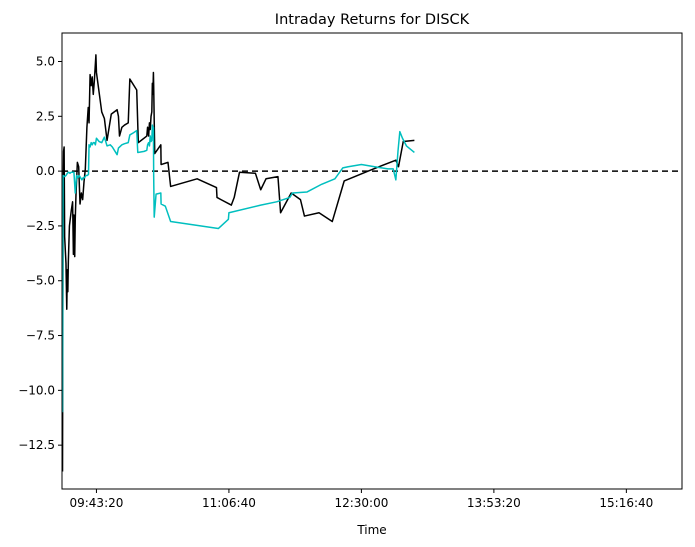 The width and height of the screenshot is (695, 547). I want to click on x-axis: 09:43:20 11:06:40 12:30:00 13:53:20 15:16:40, so click(361, 499).